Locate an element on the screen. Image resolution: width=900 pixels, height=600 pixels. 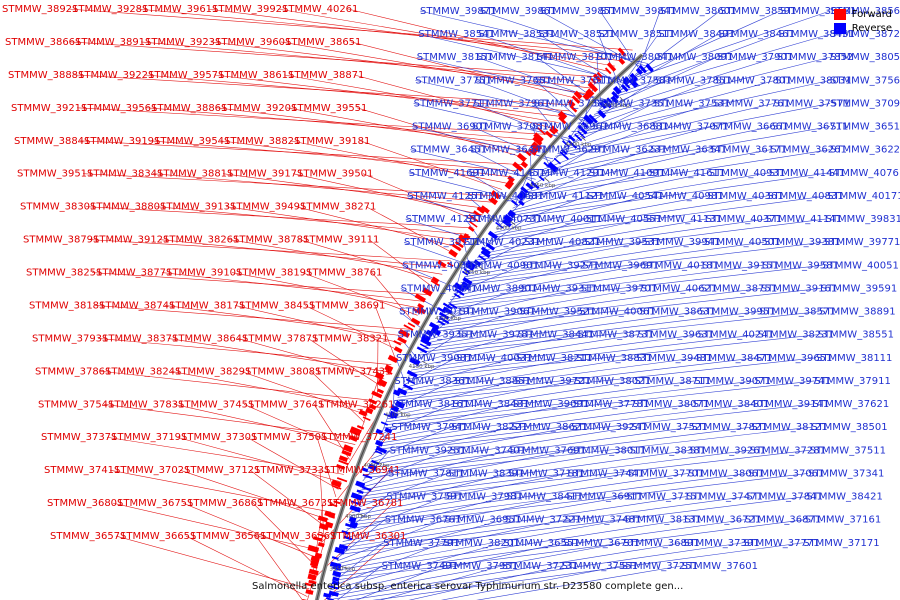
gene-label: STMMW_38491 is located at coordinates (696, 34).